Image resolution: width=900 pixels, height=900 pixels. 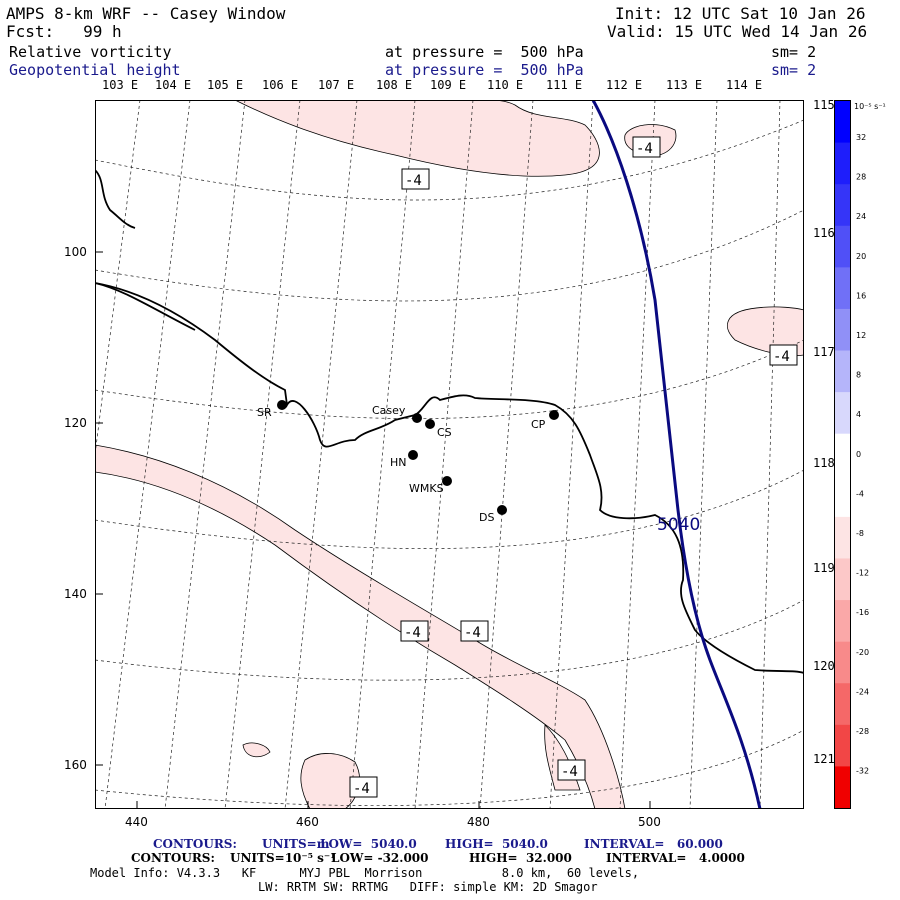 I want to click on field-2-name: Geopotential height, so click(x=95, y=70).